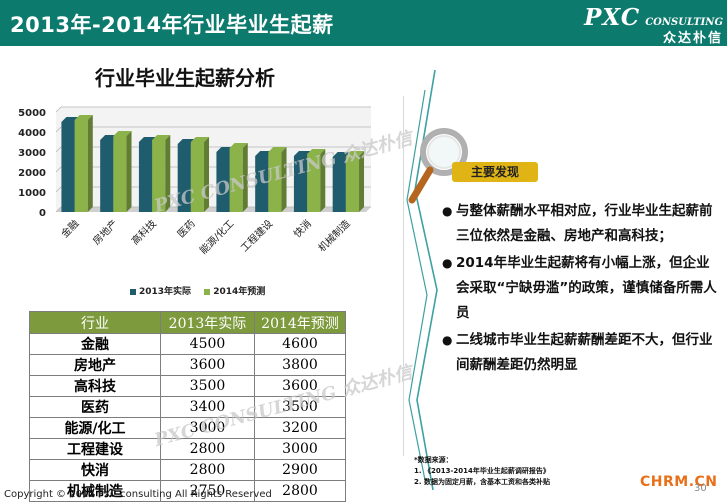 The width and height of the screenshot is (727, 502). I want to click on brand-logo-consulting: CONSULTING, so click(684, 22).